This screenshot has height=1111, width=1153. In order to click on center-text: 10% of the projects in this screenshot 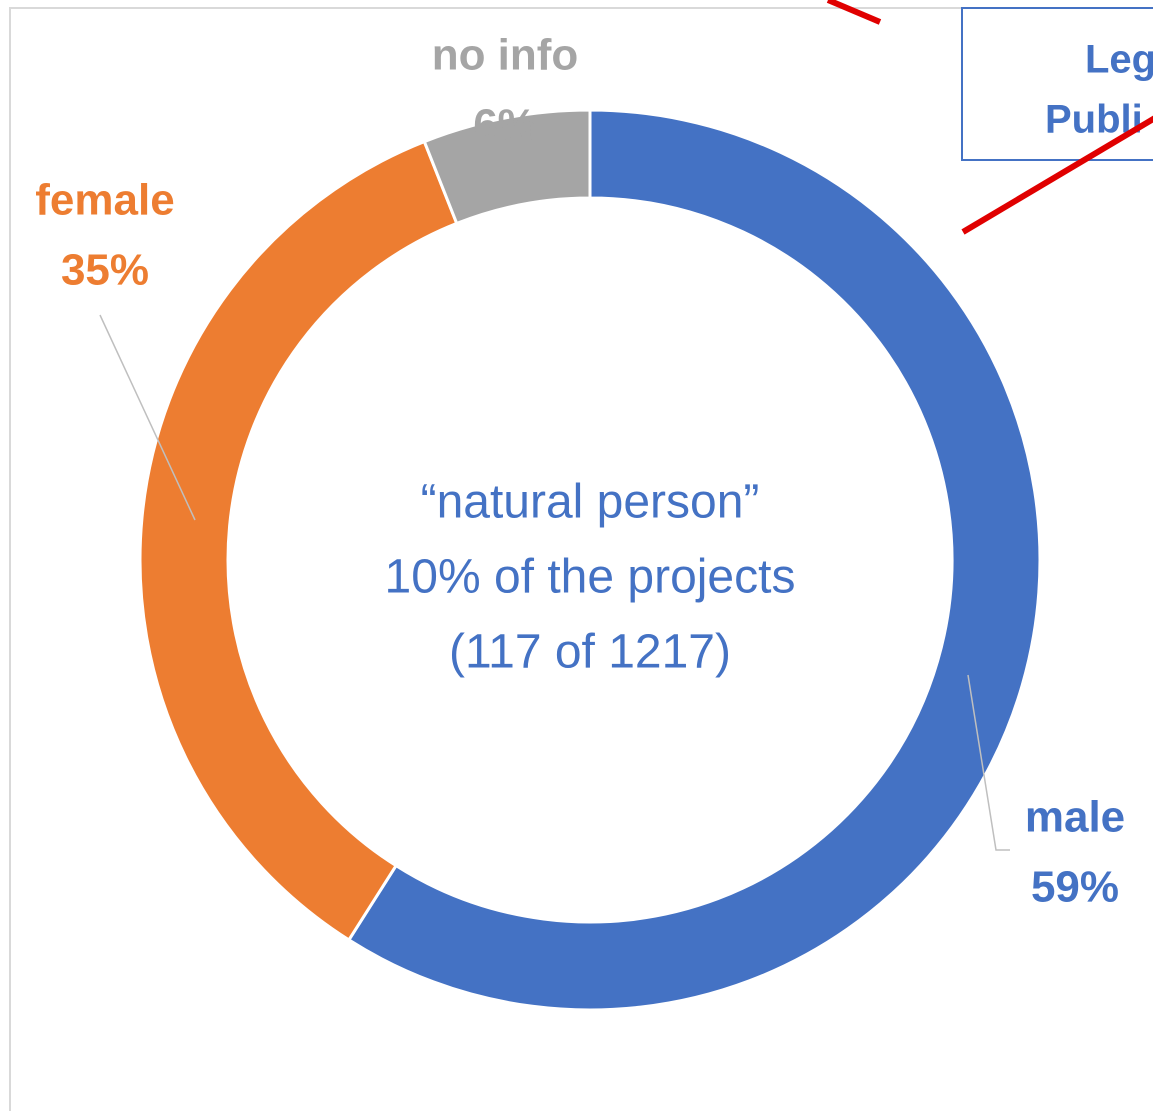, I will do `click(590, 577)`.